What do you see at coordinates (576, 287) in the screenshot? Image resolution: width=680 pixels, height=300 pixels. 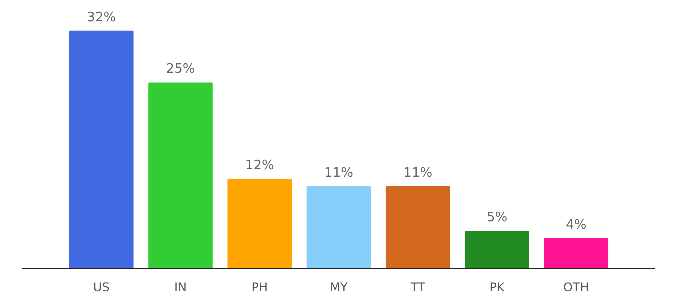 I see `x-tick-label: OTH` at bounding box center [576, 287].